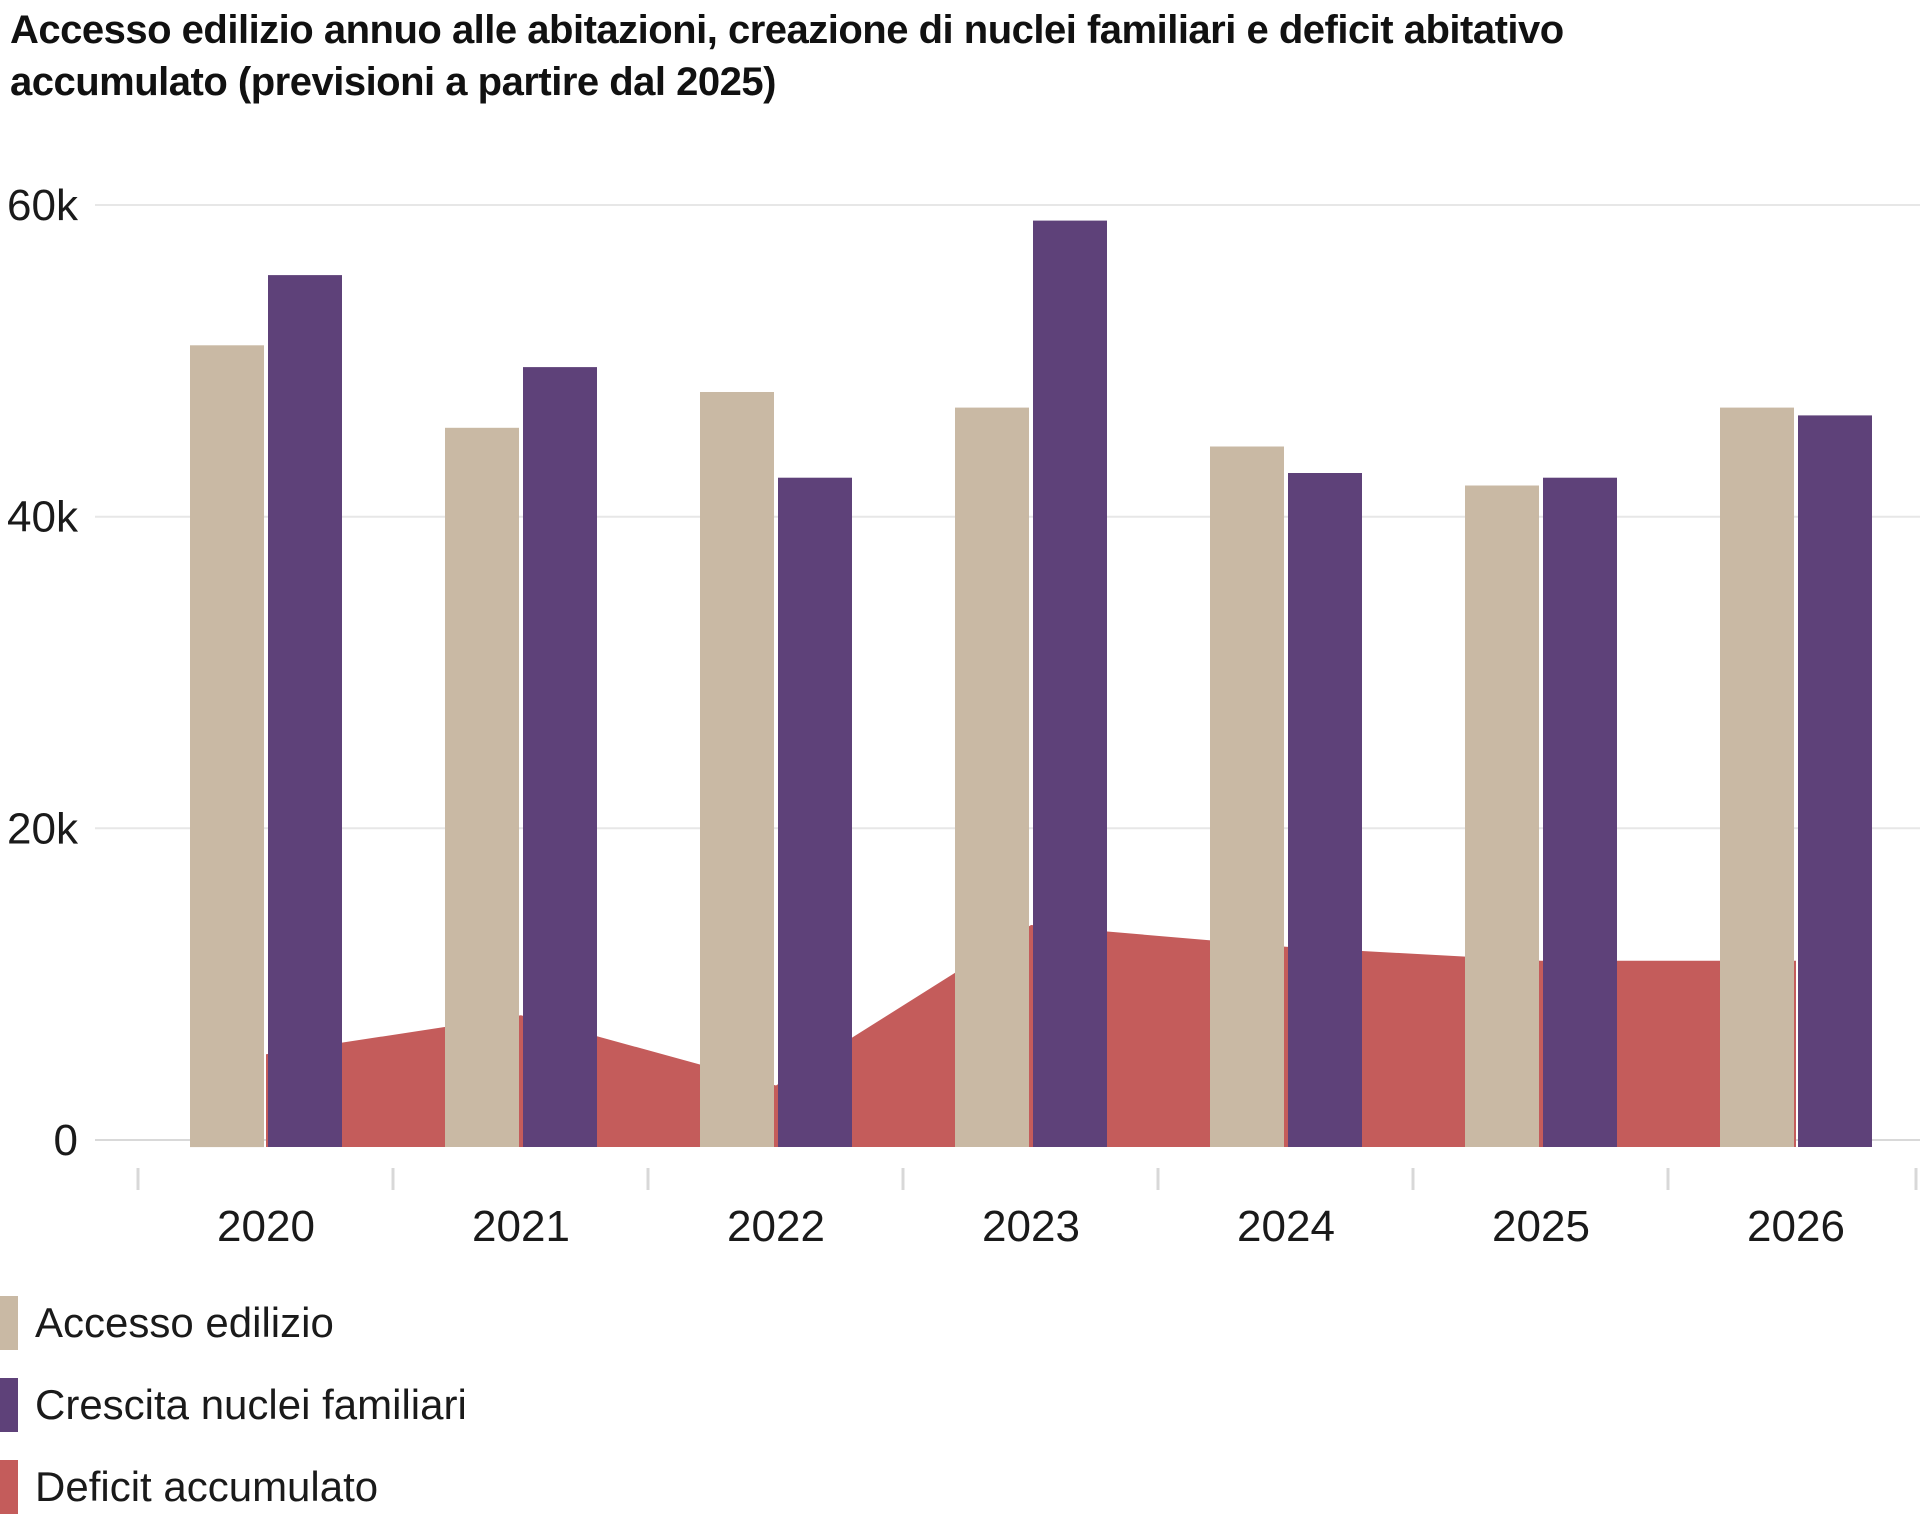 Image resolution: width=1920 pixels, height=1517 pixels. Describe the element at coordinates (9, 1405) in the screenshot. I see `crescita-nuclei-swatch-icon` at that location.